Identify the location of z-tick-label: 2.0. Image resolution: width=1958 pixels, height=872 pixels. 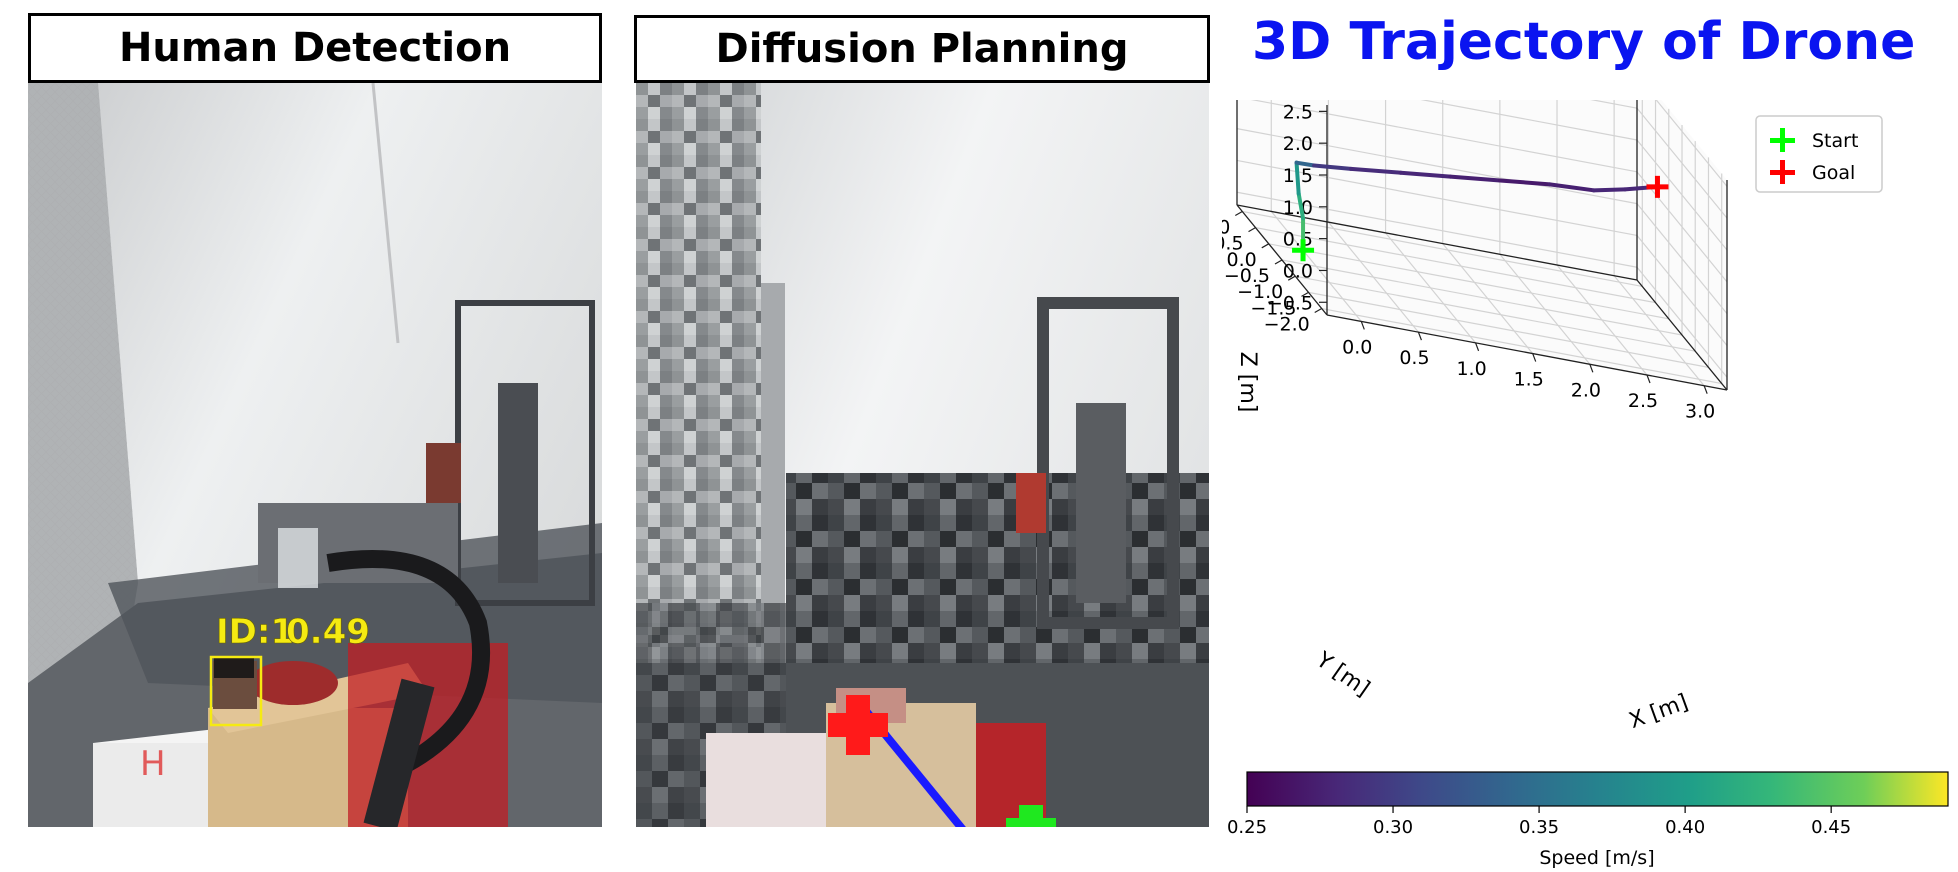
(1298, 144).